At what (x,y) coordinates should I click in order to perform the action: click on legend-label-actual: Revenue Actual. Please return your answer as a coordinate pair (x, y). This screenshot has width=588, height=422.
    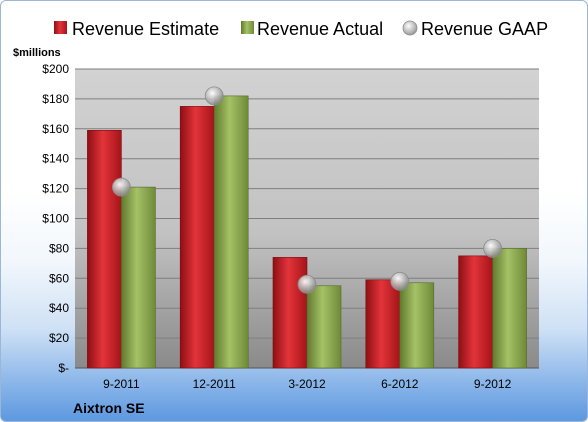
    Looking at the image, I should click on (320, 29).